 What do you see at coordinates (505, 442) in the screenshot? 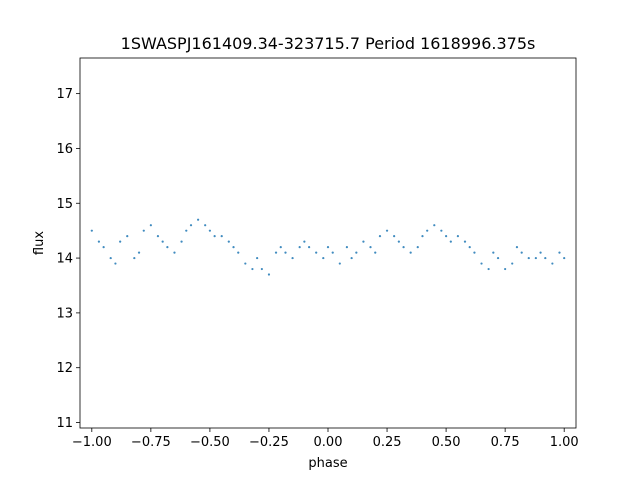
I see `x-tick-label: 0.75` at bounding box center [505, 442].